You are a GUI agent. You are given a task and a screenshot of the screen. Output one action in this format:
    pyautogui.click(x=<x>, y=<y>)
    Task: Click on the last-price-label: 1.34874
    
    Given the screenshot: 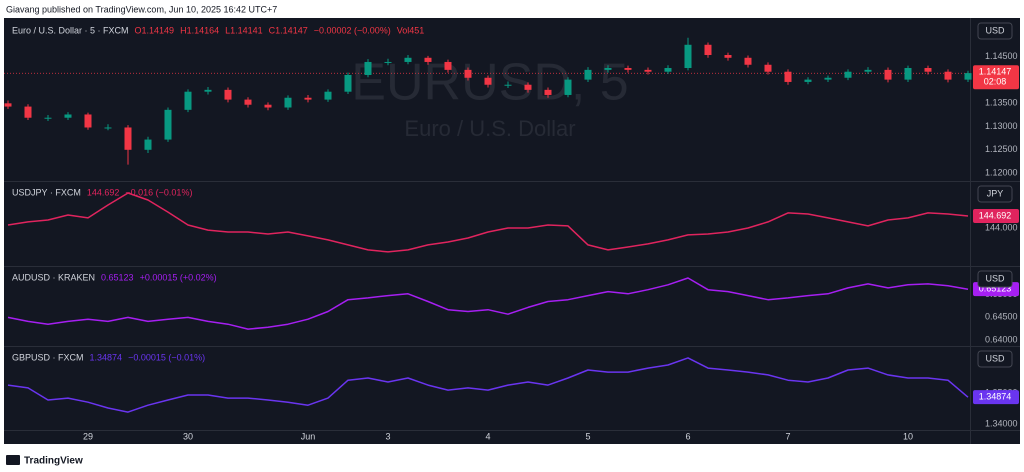 What is the action you would take?
    pyautogui.click(x=995, y=396)
    